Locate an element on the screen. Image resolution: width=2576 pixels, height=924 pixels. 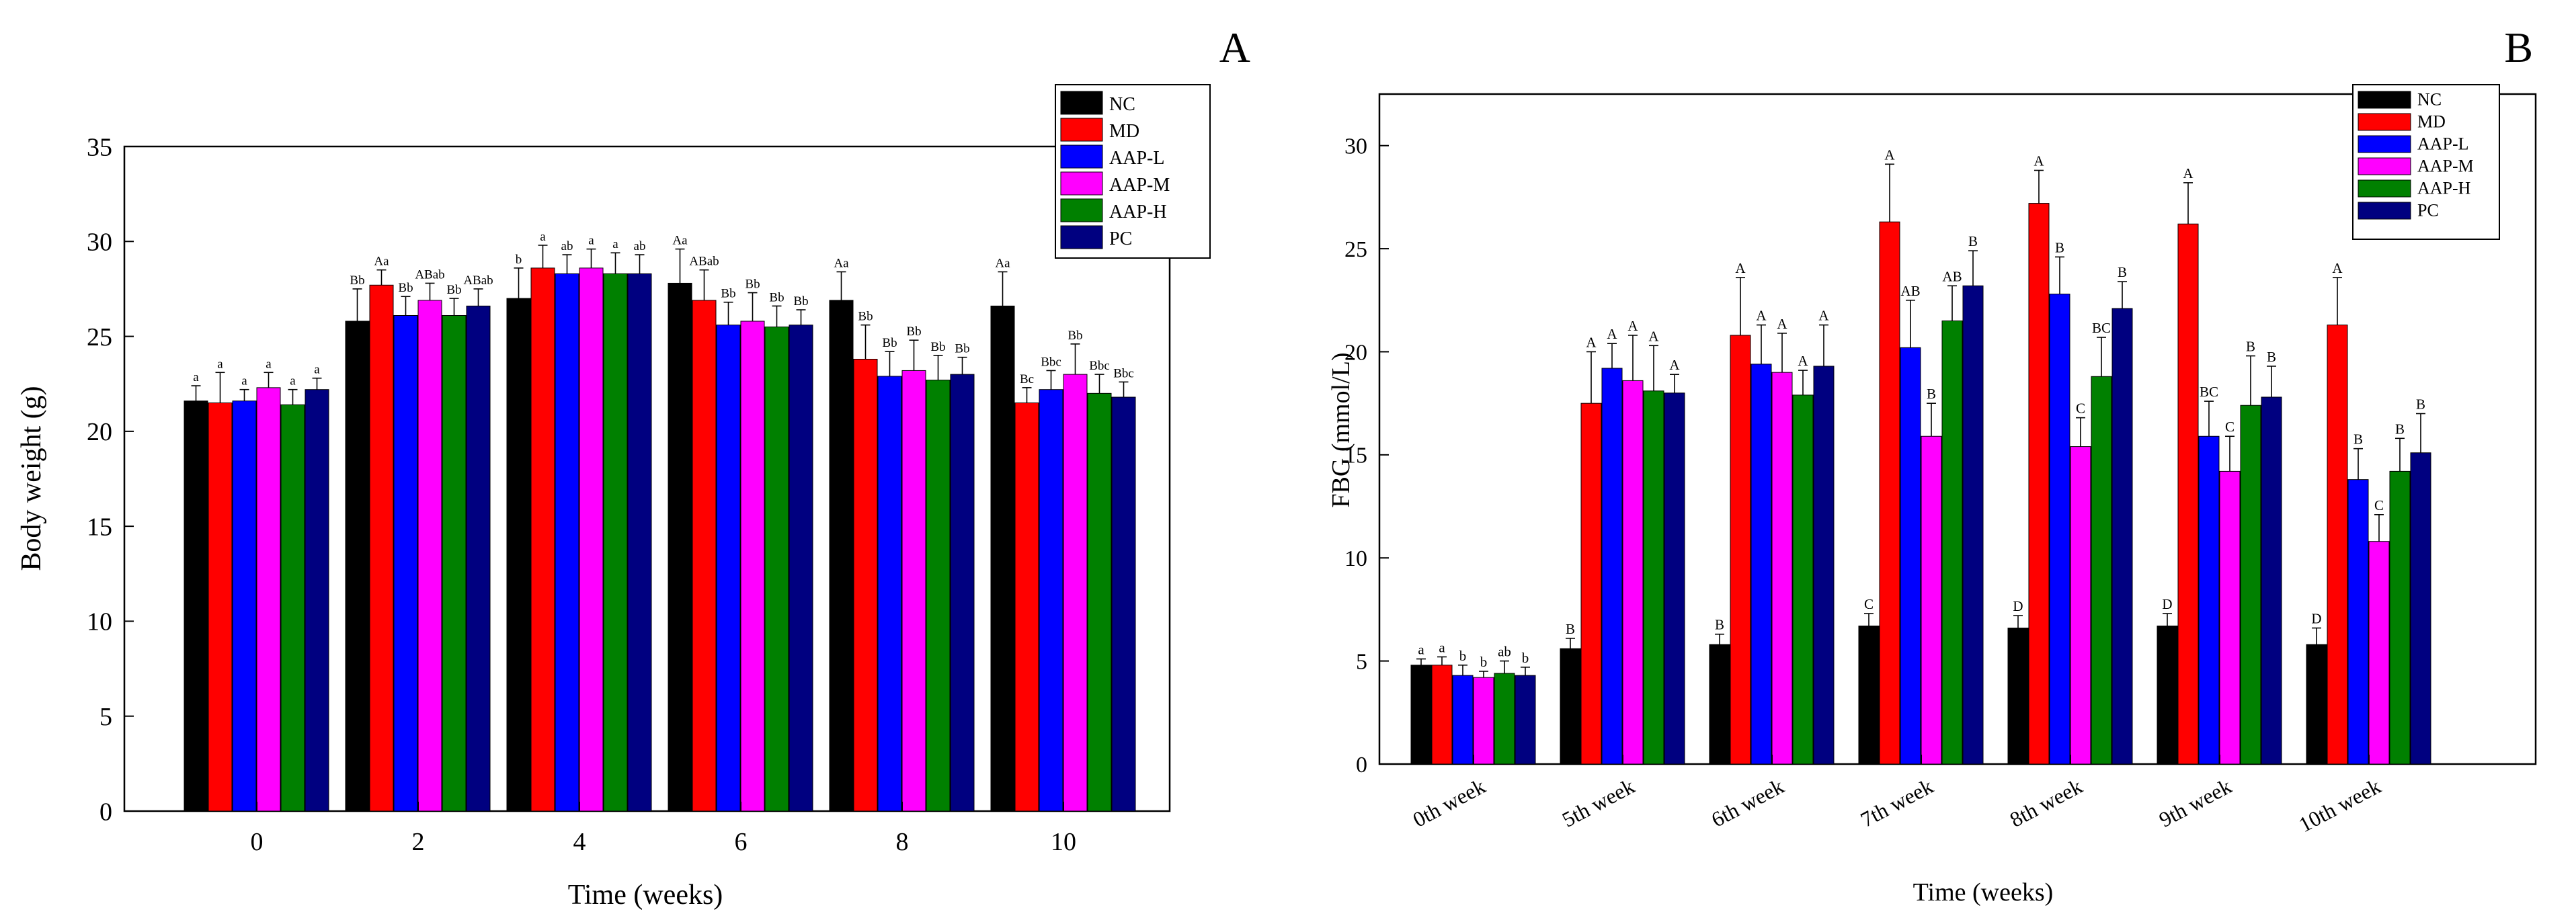
y-tick-label: 25 is located at coordinates (99, 337).